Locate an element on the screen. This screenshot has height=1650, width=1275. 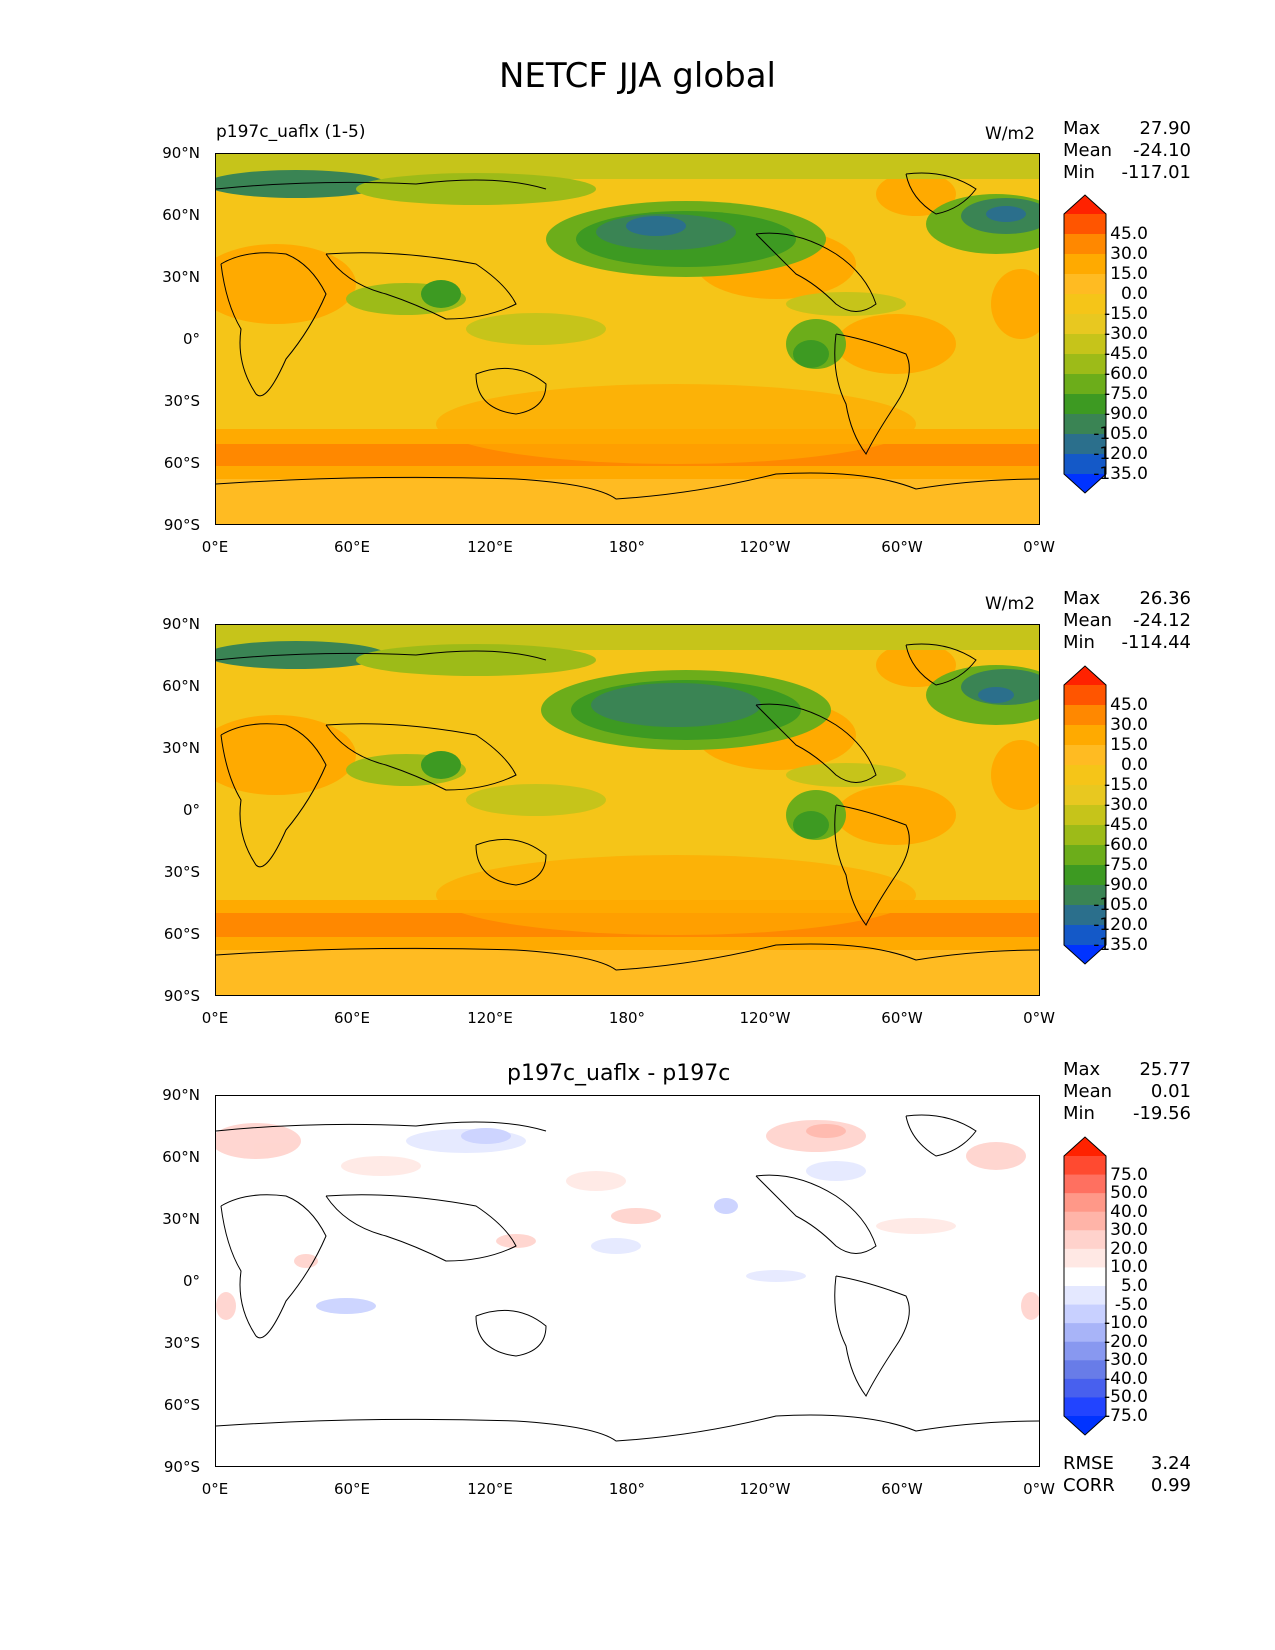
colorbar-tick-label: -5.0 is located at coordinates (1131, 1304).